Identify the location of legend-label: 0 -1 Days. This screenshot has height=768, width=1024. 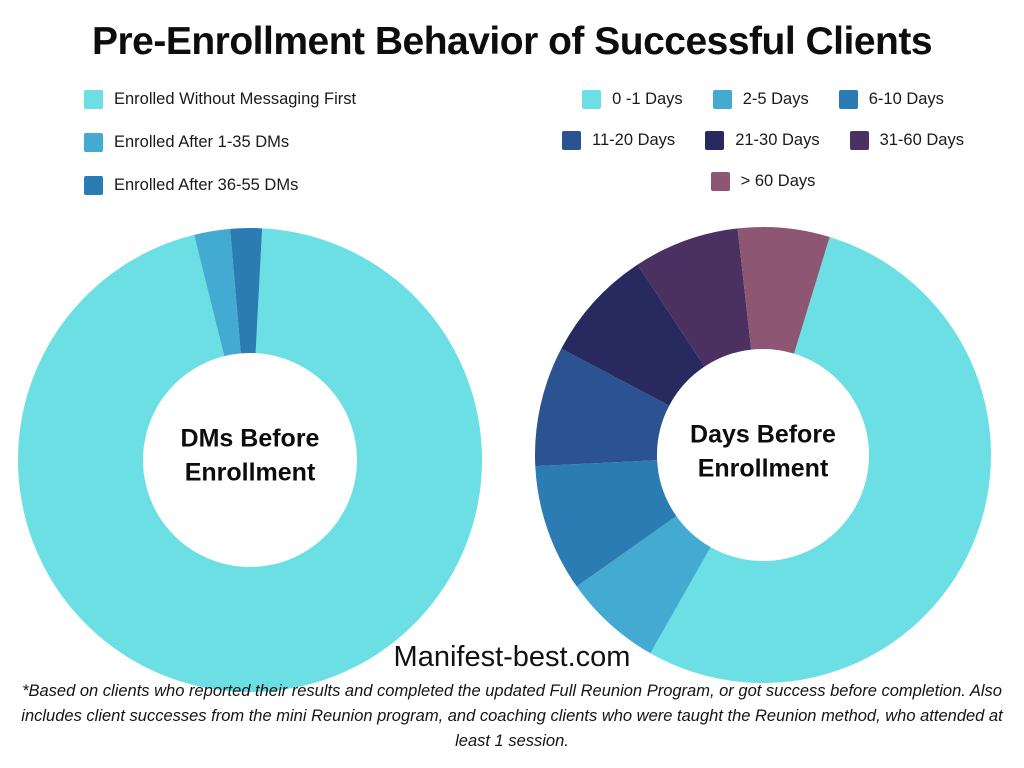
(647, 99).